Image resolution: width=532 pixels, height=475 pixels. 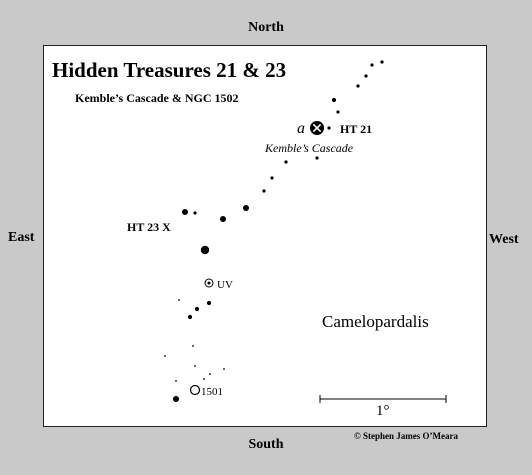 I want to click on ht21-letter: a, so click(x=301, y=128).